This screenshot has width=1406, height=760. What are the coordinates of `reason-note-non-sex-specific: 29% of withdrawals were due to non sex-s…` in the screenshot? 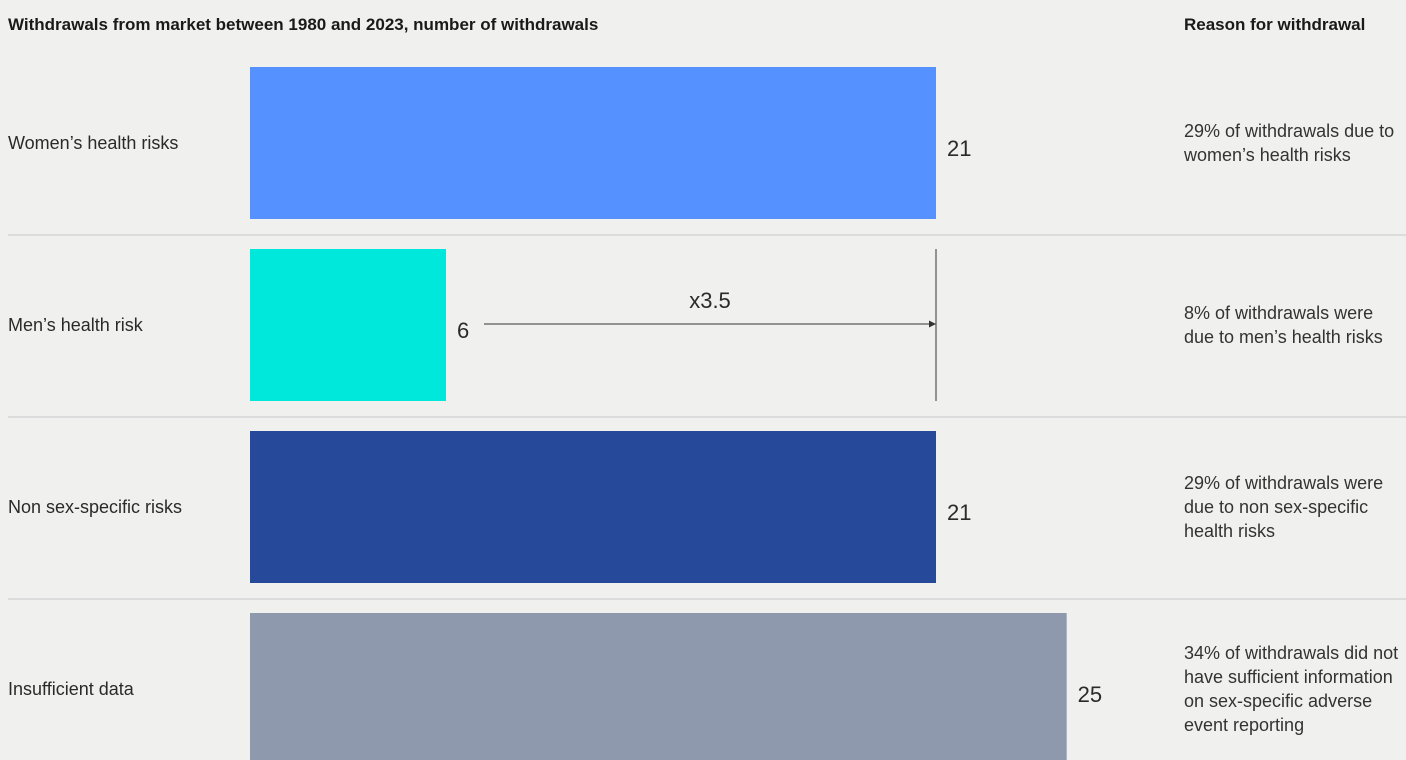 It's located at (1284, 507).